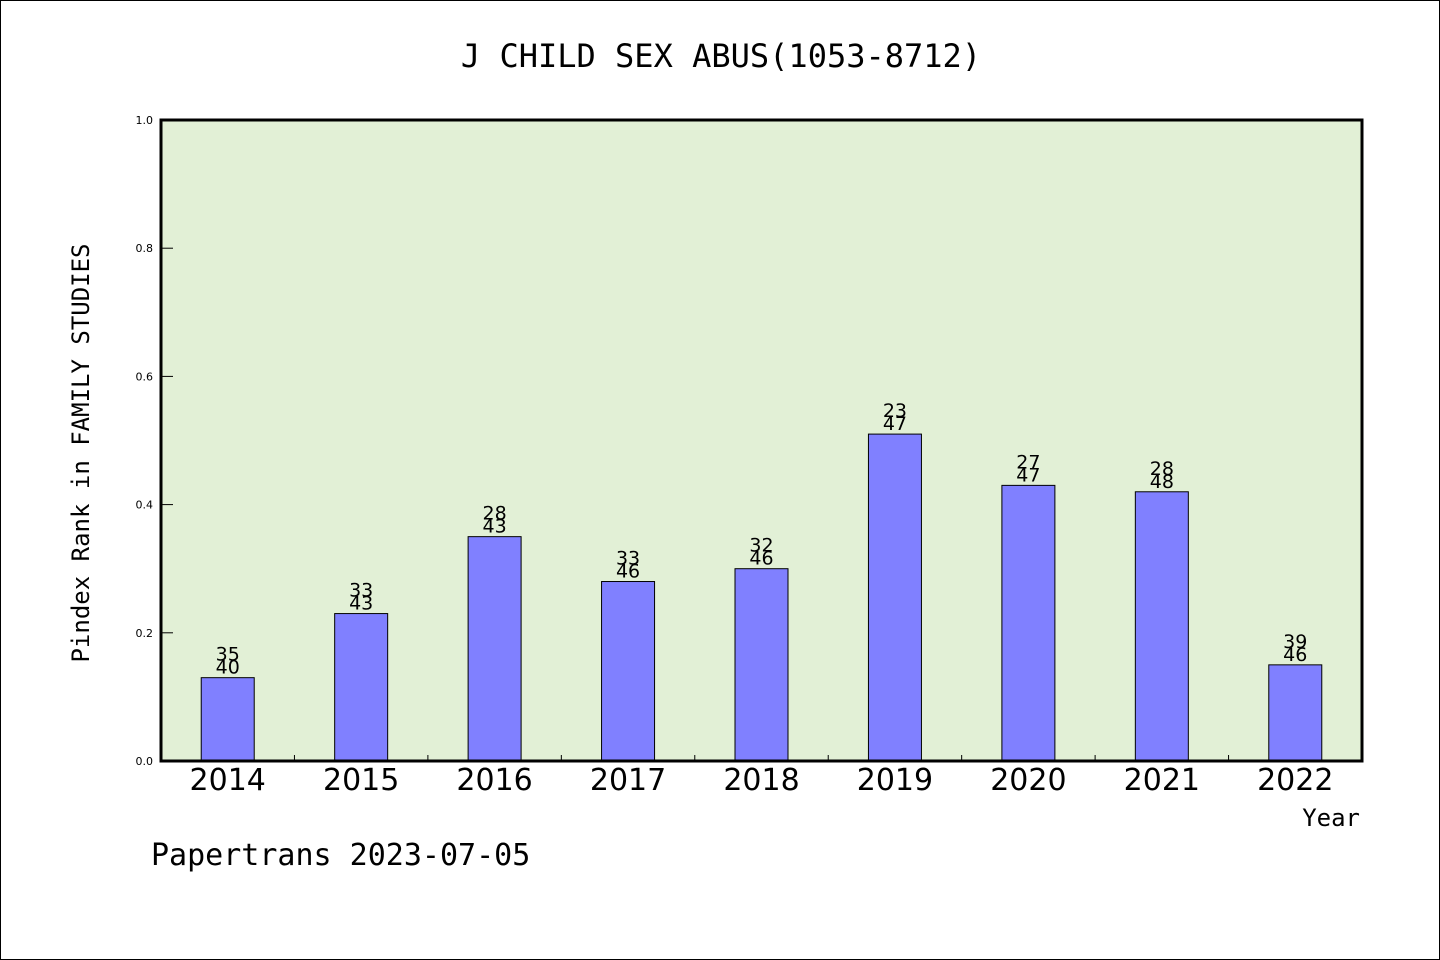  Describe the element at coordinates (145, 376) in the screenshot. I see `y-tick-label: 0.6` at that location.